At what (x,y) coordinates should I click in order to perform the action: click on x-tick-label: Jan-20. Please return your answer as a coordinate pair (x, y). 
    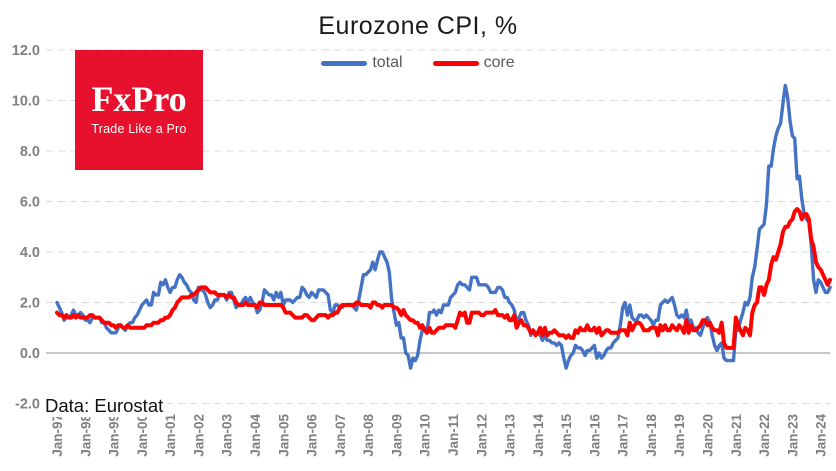
    Looking at the image, I should click on (708, 435).